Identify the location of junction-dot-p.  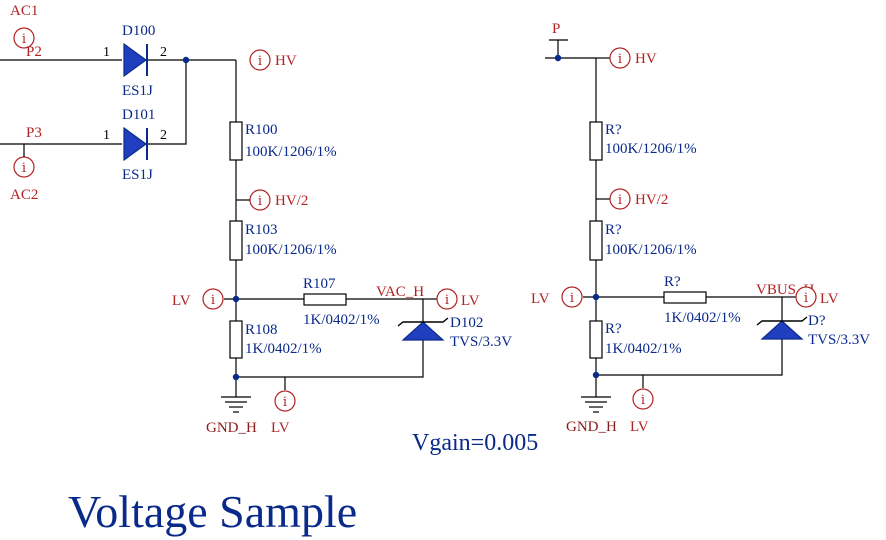
(558, 58).